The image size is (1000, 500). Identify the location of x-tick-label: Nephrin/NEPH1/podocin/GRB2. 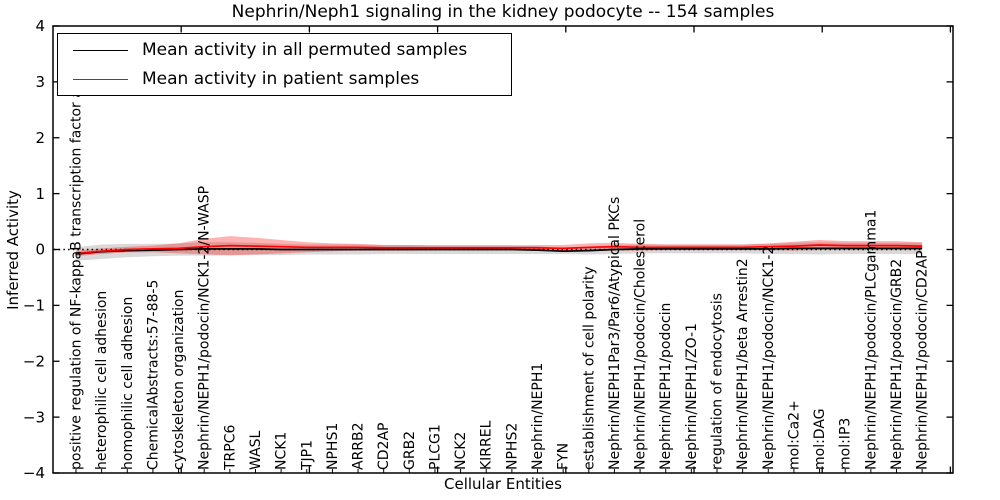
(897, 364).